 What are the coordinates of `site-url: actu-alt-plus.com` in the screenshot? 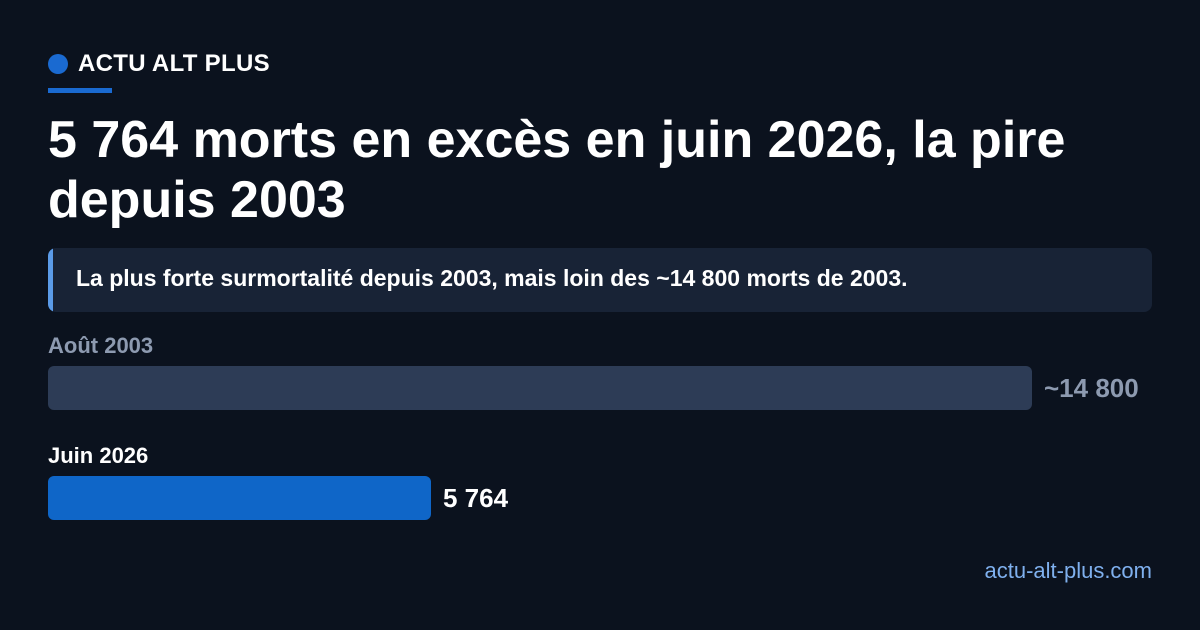 It's located at (1068, 570).